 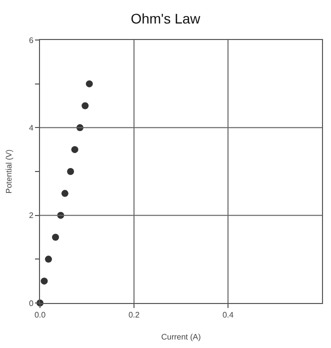 What do you see at coordinates (31, 215) in the screenshot?
I see `y-tick-label: 2` at bounding box center [31, 215].